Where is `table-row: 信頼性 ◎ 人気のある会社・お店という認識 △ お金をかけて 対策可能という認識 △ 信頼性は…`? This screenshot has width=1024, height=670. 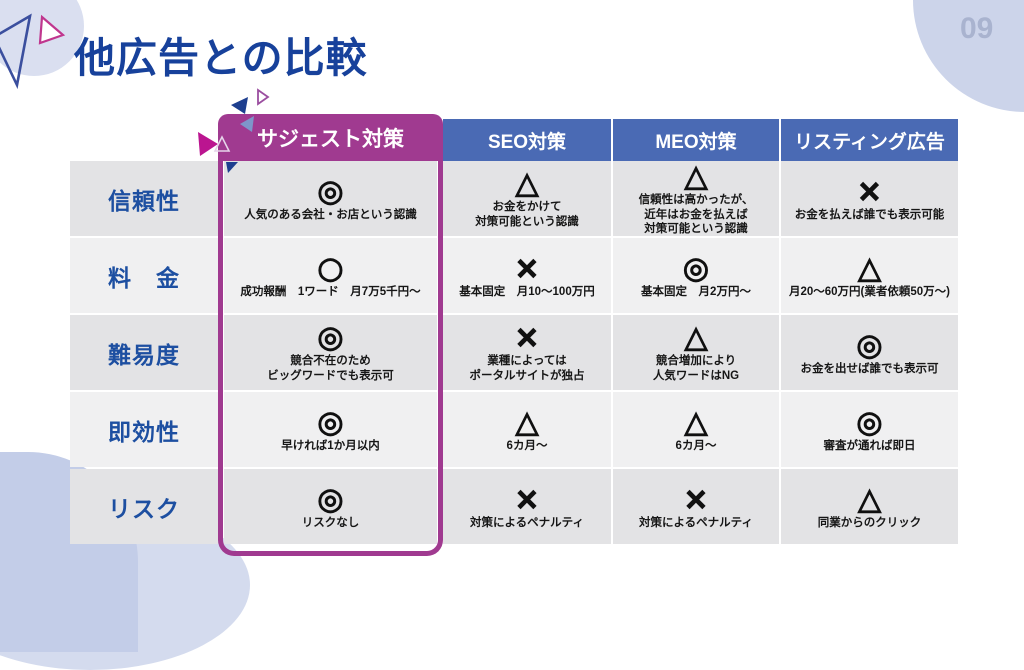 table-row: 信頼性 ◎ 人気のある会社・お店という認識 △ お金をかけて 対策可能という認識 △ 信頼性は… is located at coordinates (514, 197).